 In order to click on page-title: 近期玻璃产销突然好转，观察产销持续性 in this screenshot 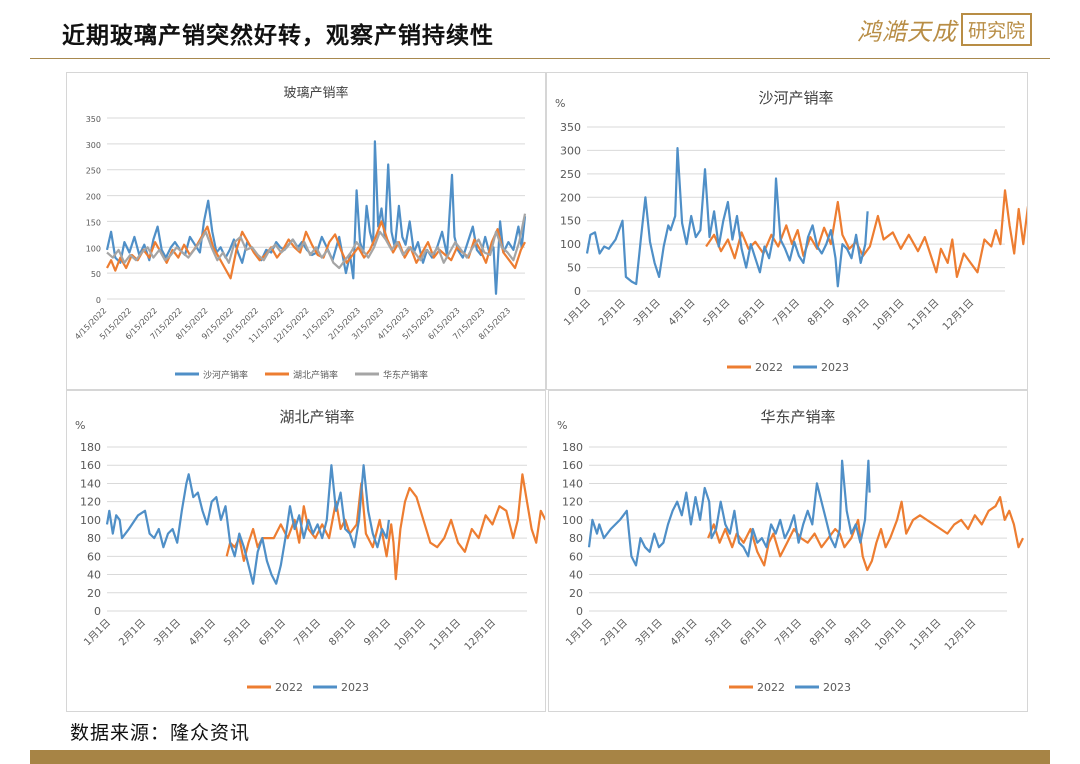, I will do `click(278, 35)`.